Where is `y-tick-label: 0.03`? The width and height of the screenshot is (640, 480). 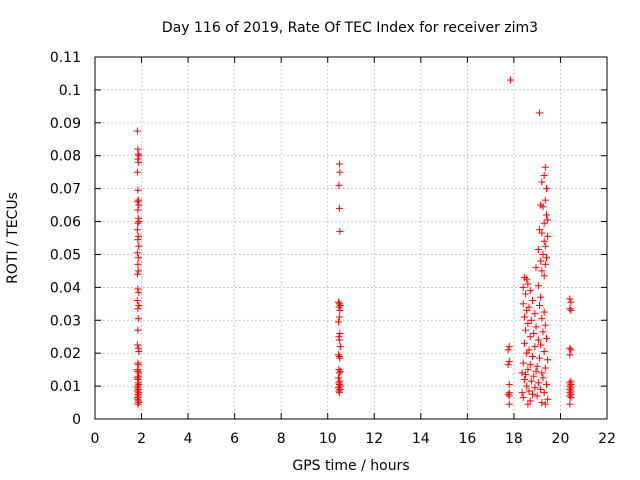 y-tick-label: 0.03 is located at coordinates (65, 321).